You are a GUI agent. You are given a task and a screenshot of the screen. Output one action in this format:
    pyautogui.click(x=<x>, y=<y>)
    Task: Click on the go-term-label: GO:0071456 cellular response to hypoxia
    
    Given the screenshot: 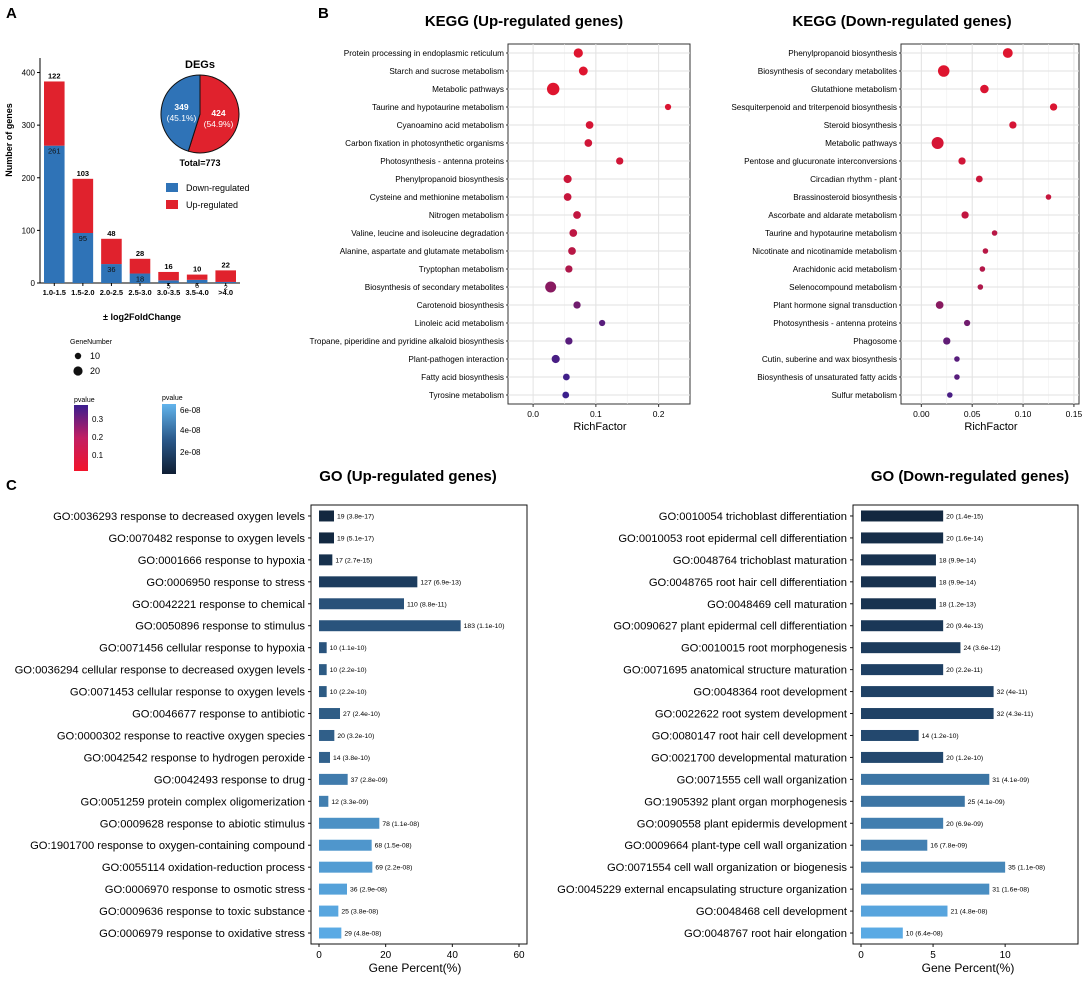 What is the action you would take?
    pyautogui.click(x=202, y=649)
    